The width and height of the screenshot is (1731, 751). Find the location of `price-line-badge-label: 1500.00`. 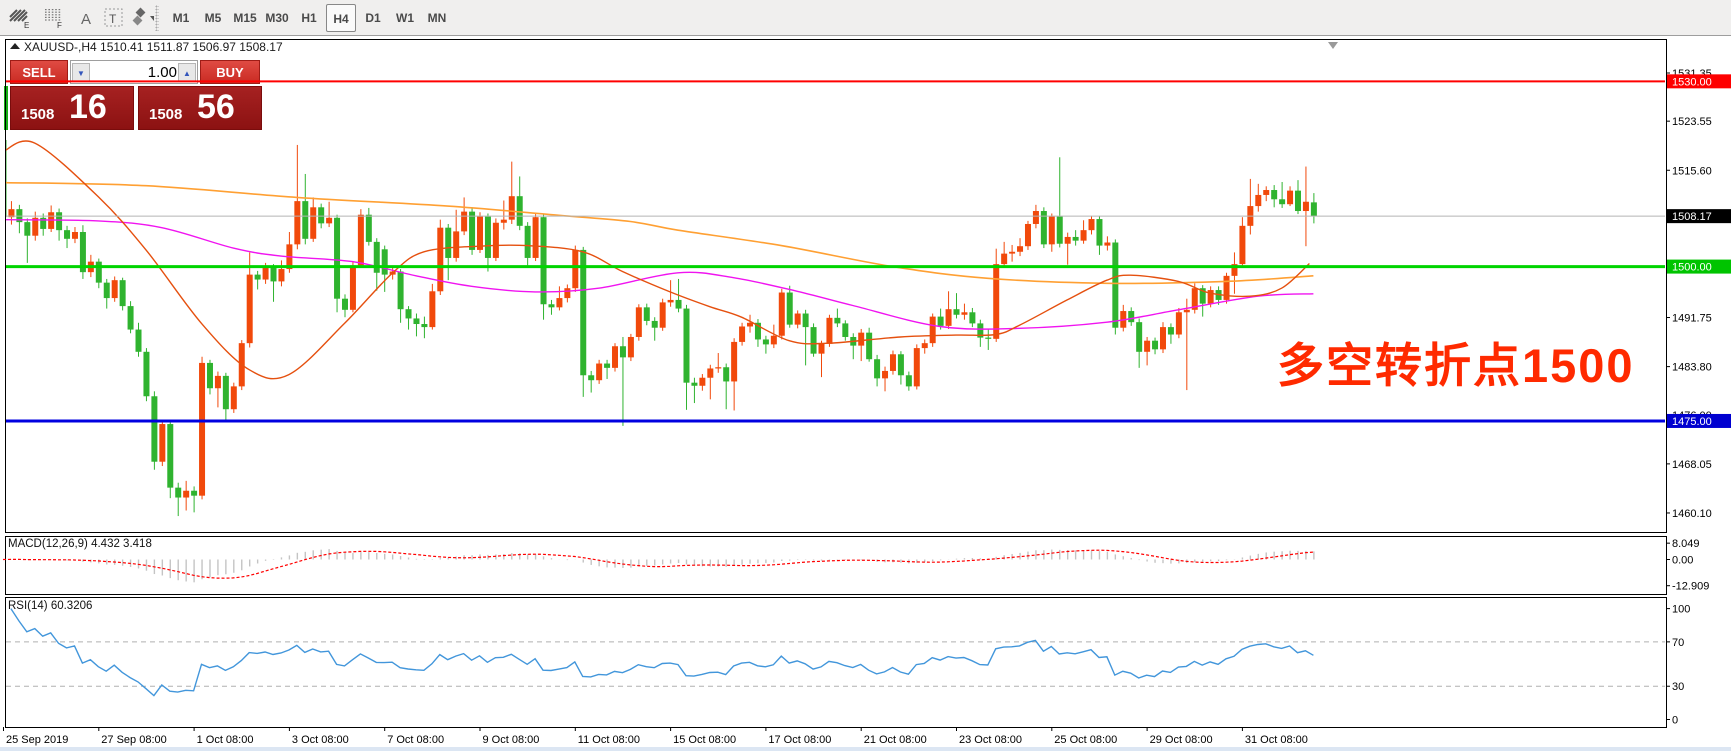

price-line-badge-label: 1500.00 is located at coordinates (1692, 268).